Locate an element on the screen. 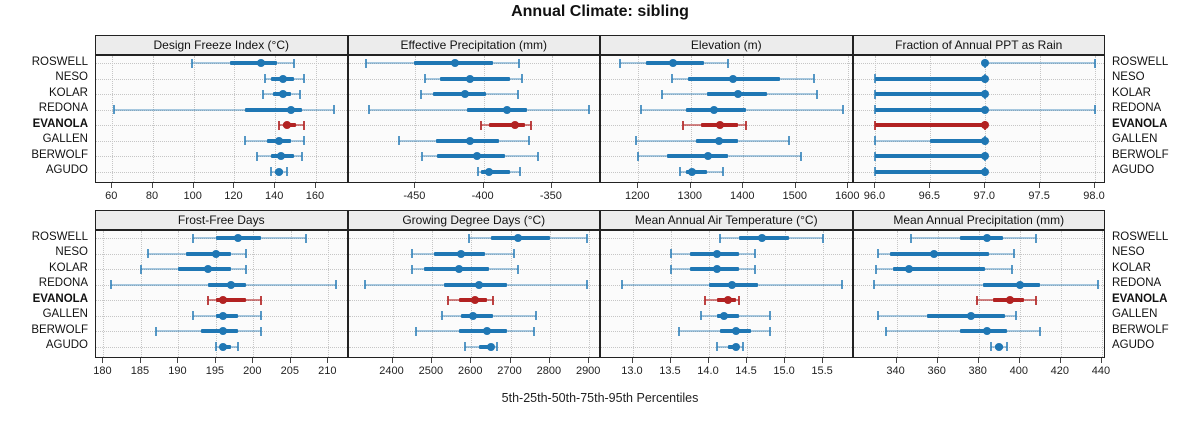  axis-tick-label: 13.5 is located at coordinates (670, 371).